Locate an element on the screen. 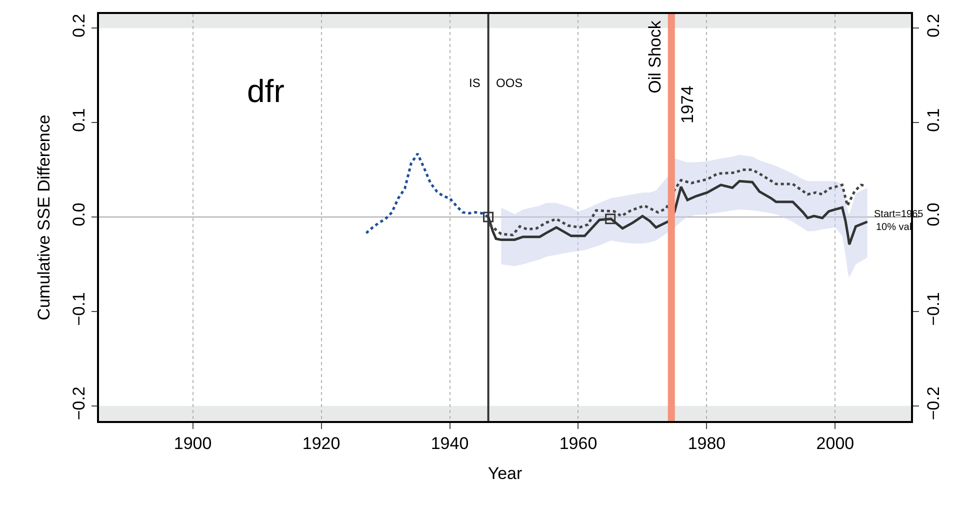 Image resolution: width=955 pixels, height=515 pixels. x-tick-label: 1960 is located at coordinates (578, 444).